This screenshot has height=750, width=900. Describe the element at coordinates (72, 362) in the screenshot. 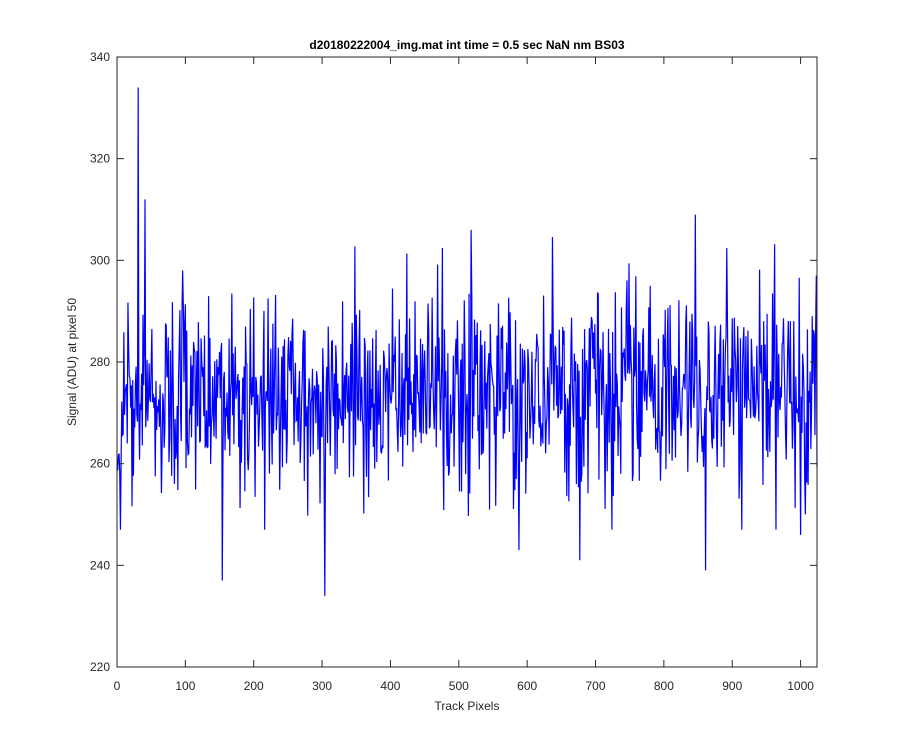

I see `y-axis-label: Signal (ADU) at pixel 50` at that location.